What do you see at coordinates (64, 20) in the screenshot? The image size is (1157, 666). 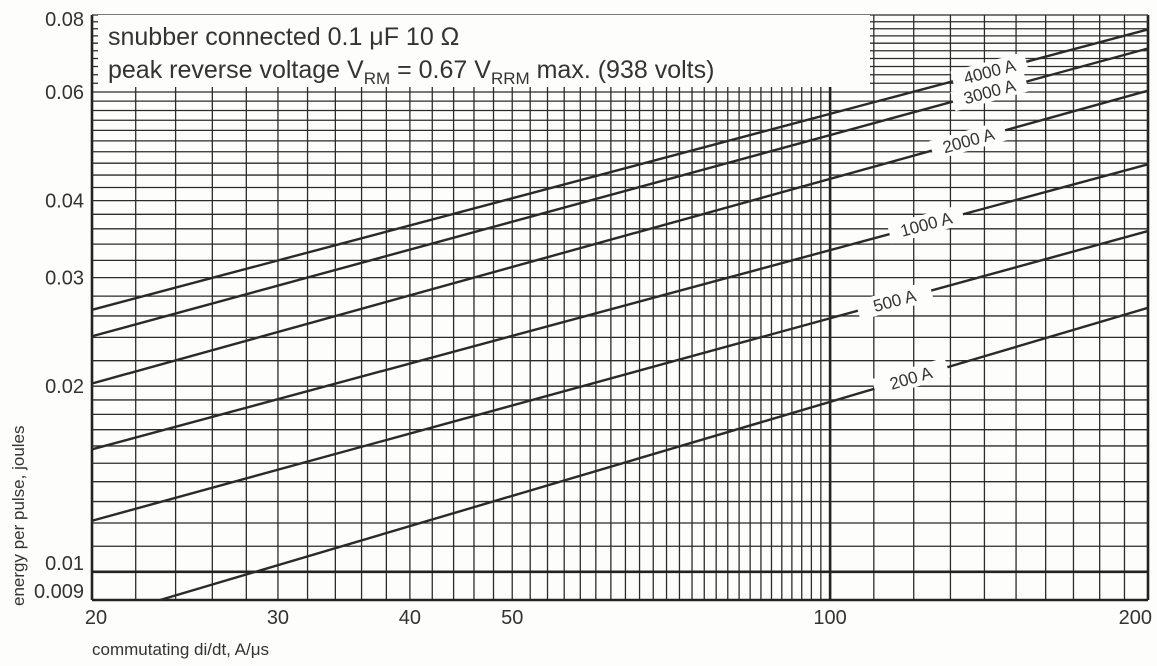 I see `y-tick-label: 0.08` at bounding box center [64, 20].